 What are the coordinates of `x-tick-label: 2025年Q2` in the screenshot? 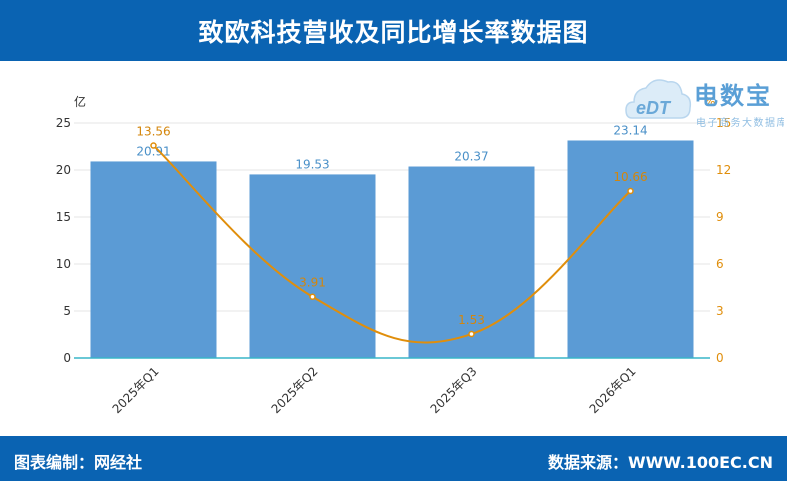 It's located at (295, 390).